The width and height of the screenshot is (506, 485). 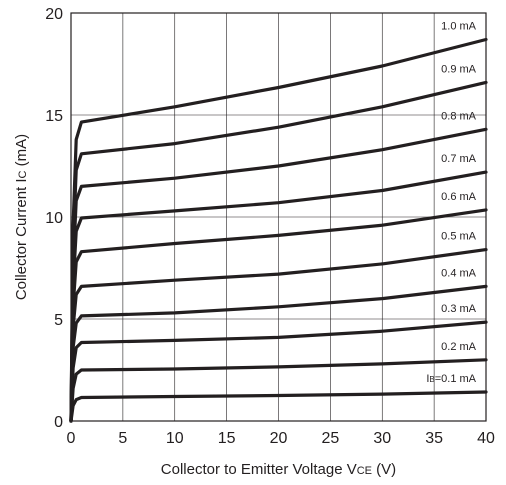 What do you see at coordinates (427, 379) in the screenshot?
I see `series-label-prefix: I` at bounding box center [427, 379].